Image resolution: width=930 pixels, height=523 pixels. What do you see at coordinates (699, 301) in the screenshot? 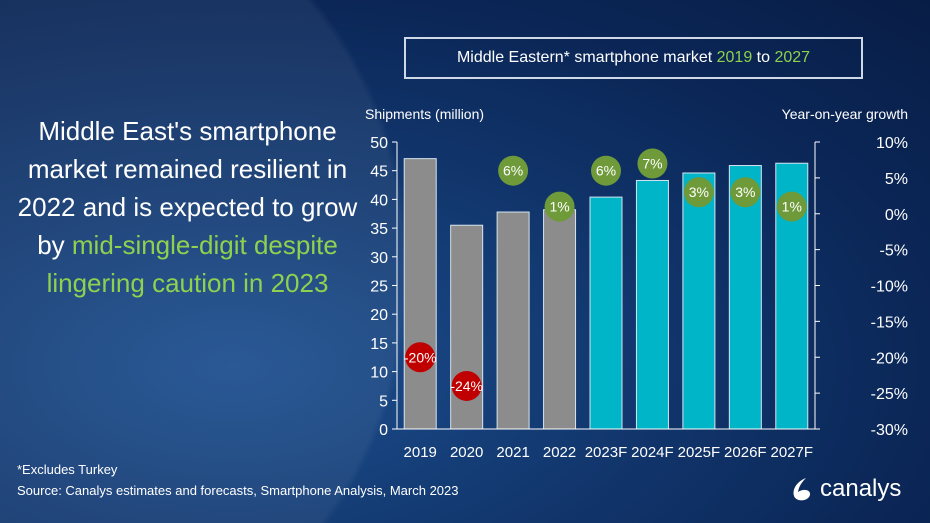
I see `bar-2025F` at bounding box center [699, 301].